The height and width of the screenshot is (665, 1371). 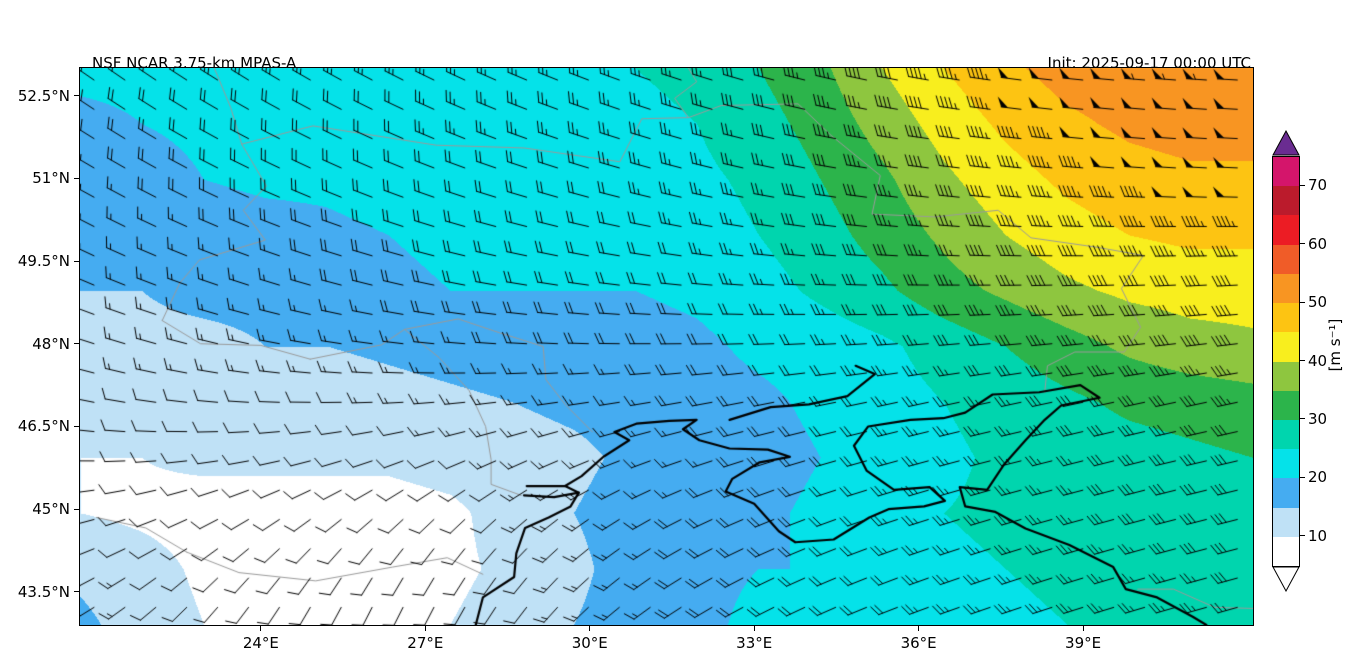 What do you see at coordinates (1335, 345) in the screenshot?
I see `colorbar-unit-label: [m s⁻¹]` at bounding box center [1335, 345].